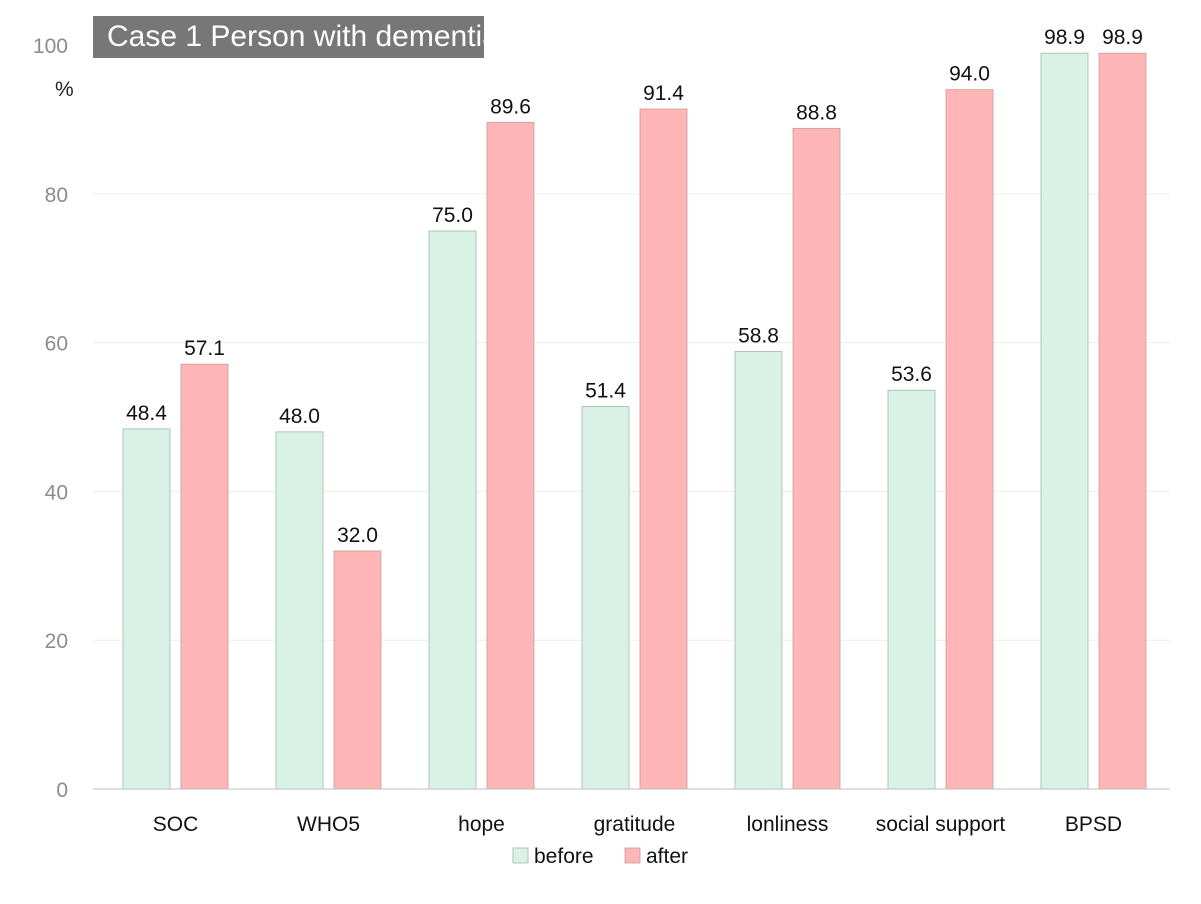 The width and height of the screenshot is (1201, 904). Describe the element at coordinates (328, 824) in the screenshot. I see `x-tick-label: WHO5` at that location.